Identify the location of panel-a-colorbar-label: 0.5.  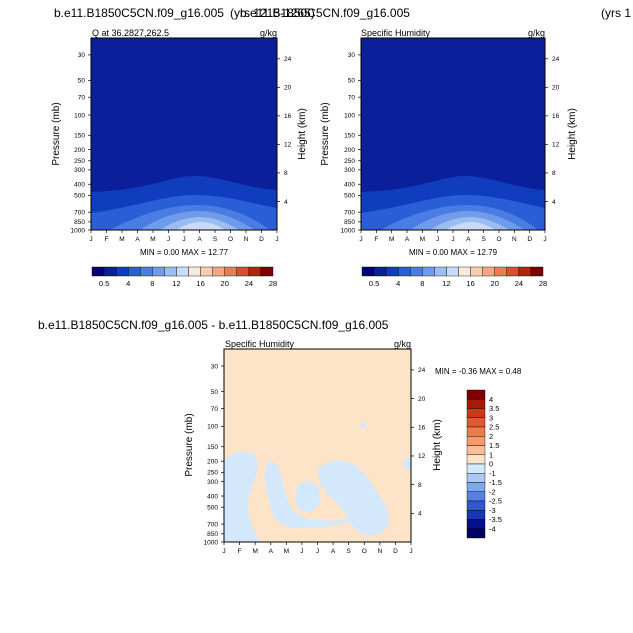
(104, 283).